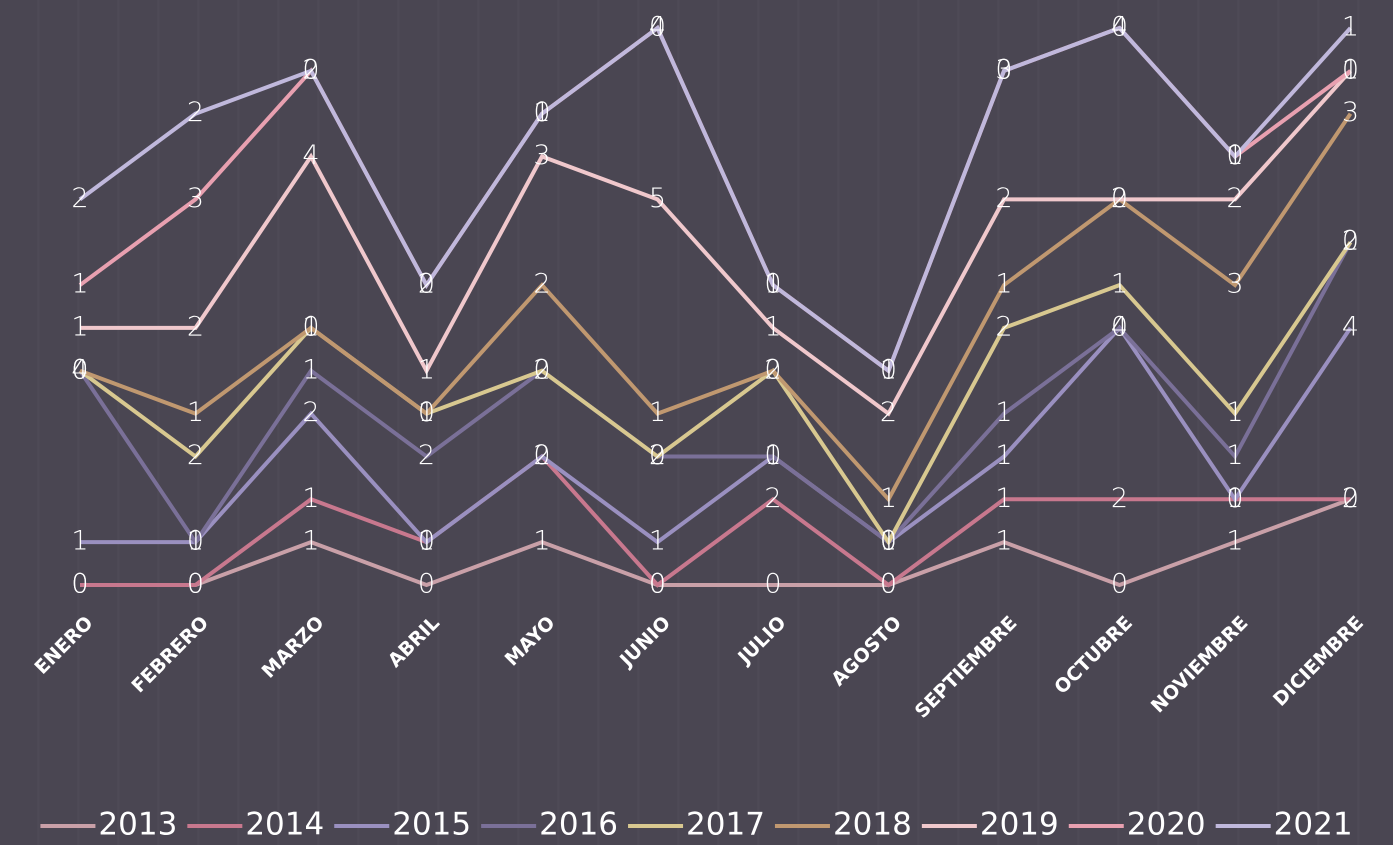 The width and height of the screenshot is (1393, 845). Describe the element at coordinates (414, 642) in the screenshot. I see `x-tick-label: ABRIL` at that location.